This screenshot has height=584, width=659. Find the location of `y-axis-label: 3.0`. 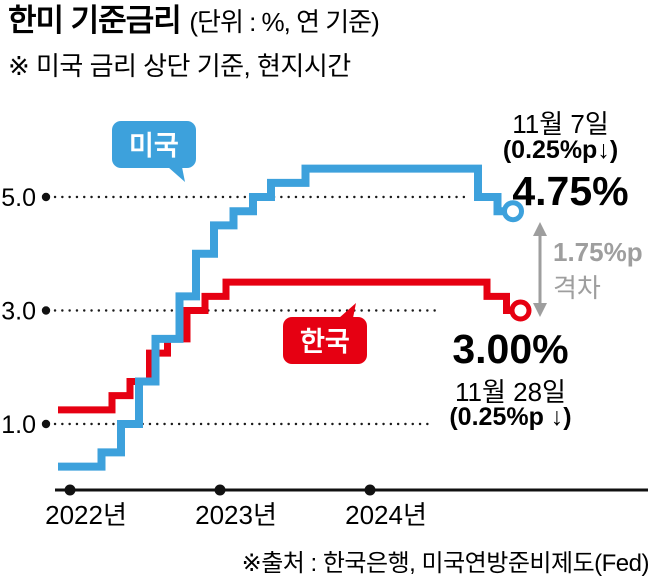

y-axis-label: 3.0 is located at coordinates (18, 312).